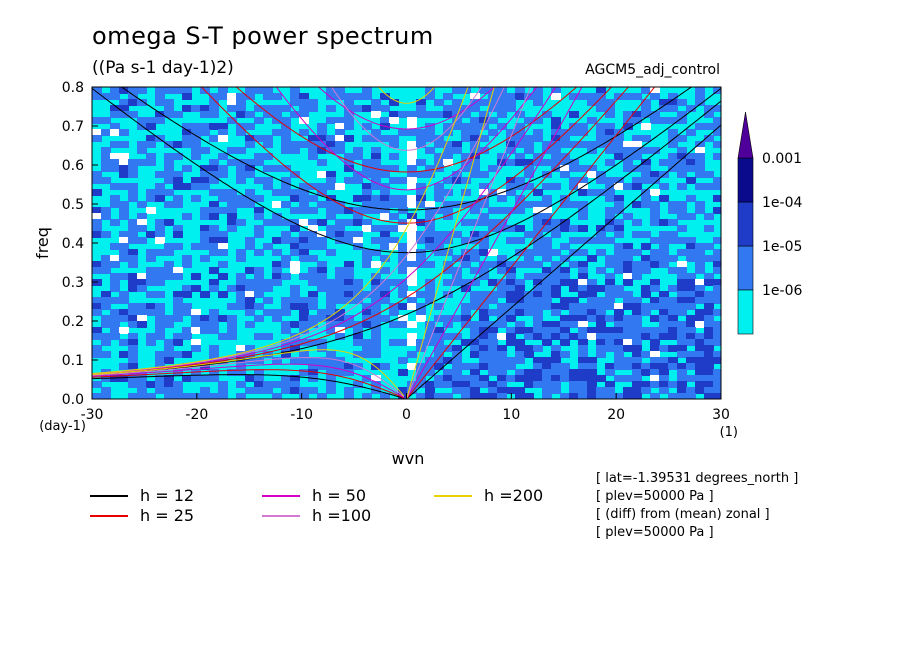 This screenshot has height=654, width=904. What do you see at coordinates (92, 415) in the screenshot?
I see `x-tick-label: -30` at bounding box center [92, 415].